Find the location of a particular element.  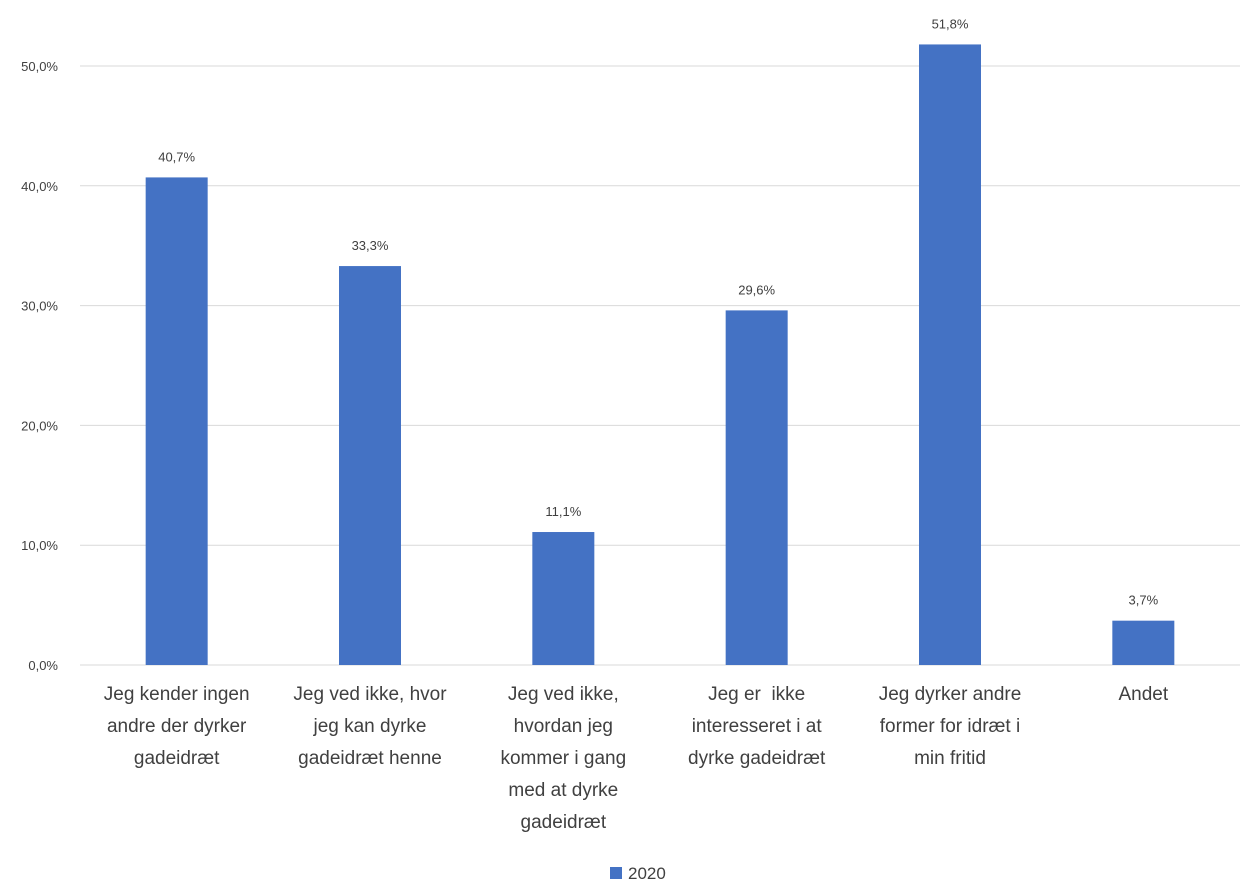

x-category-label: kommer i gang is located at coordinates (563, 758).